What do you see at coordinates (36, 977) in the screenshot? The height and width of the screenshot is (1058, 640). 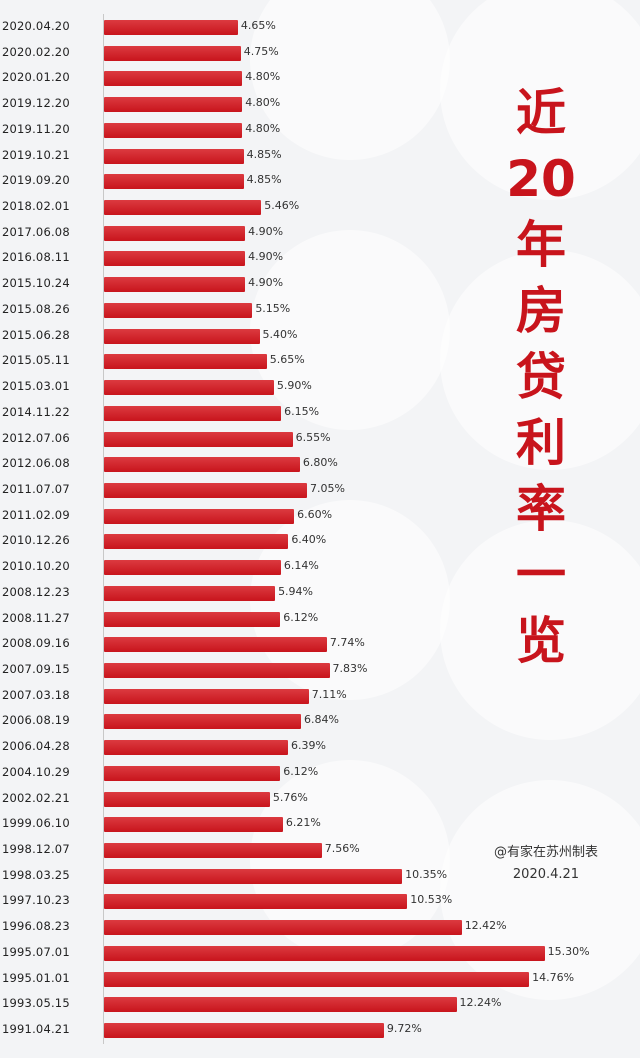 I see `category-label: 1995.01.01` at bounding box center [36, 977].